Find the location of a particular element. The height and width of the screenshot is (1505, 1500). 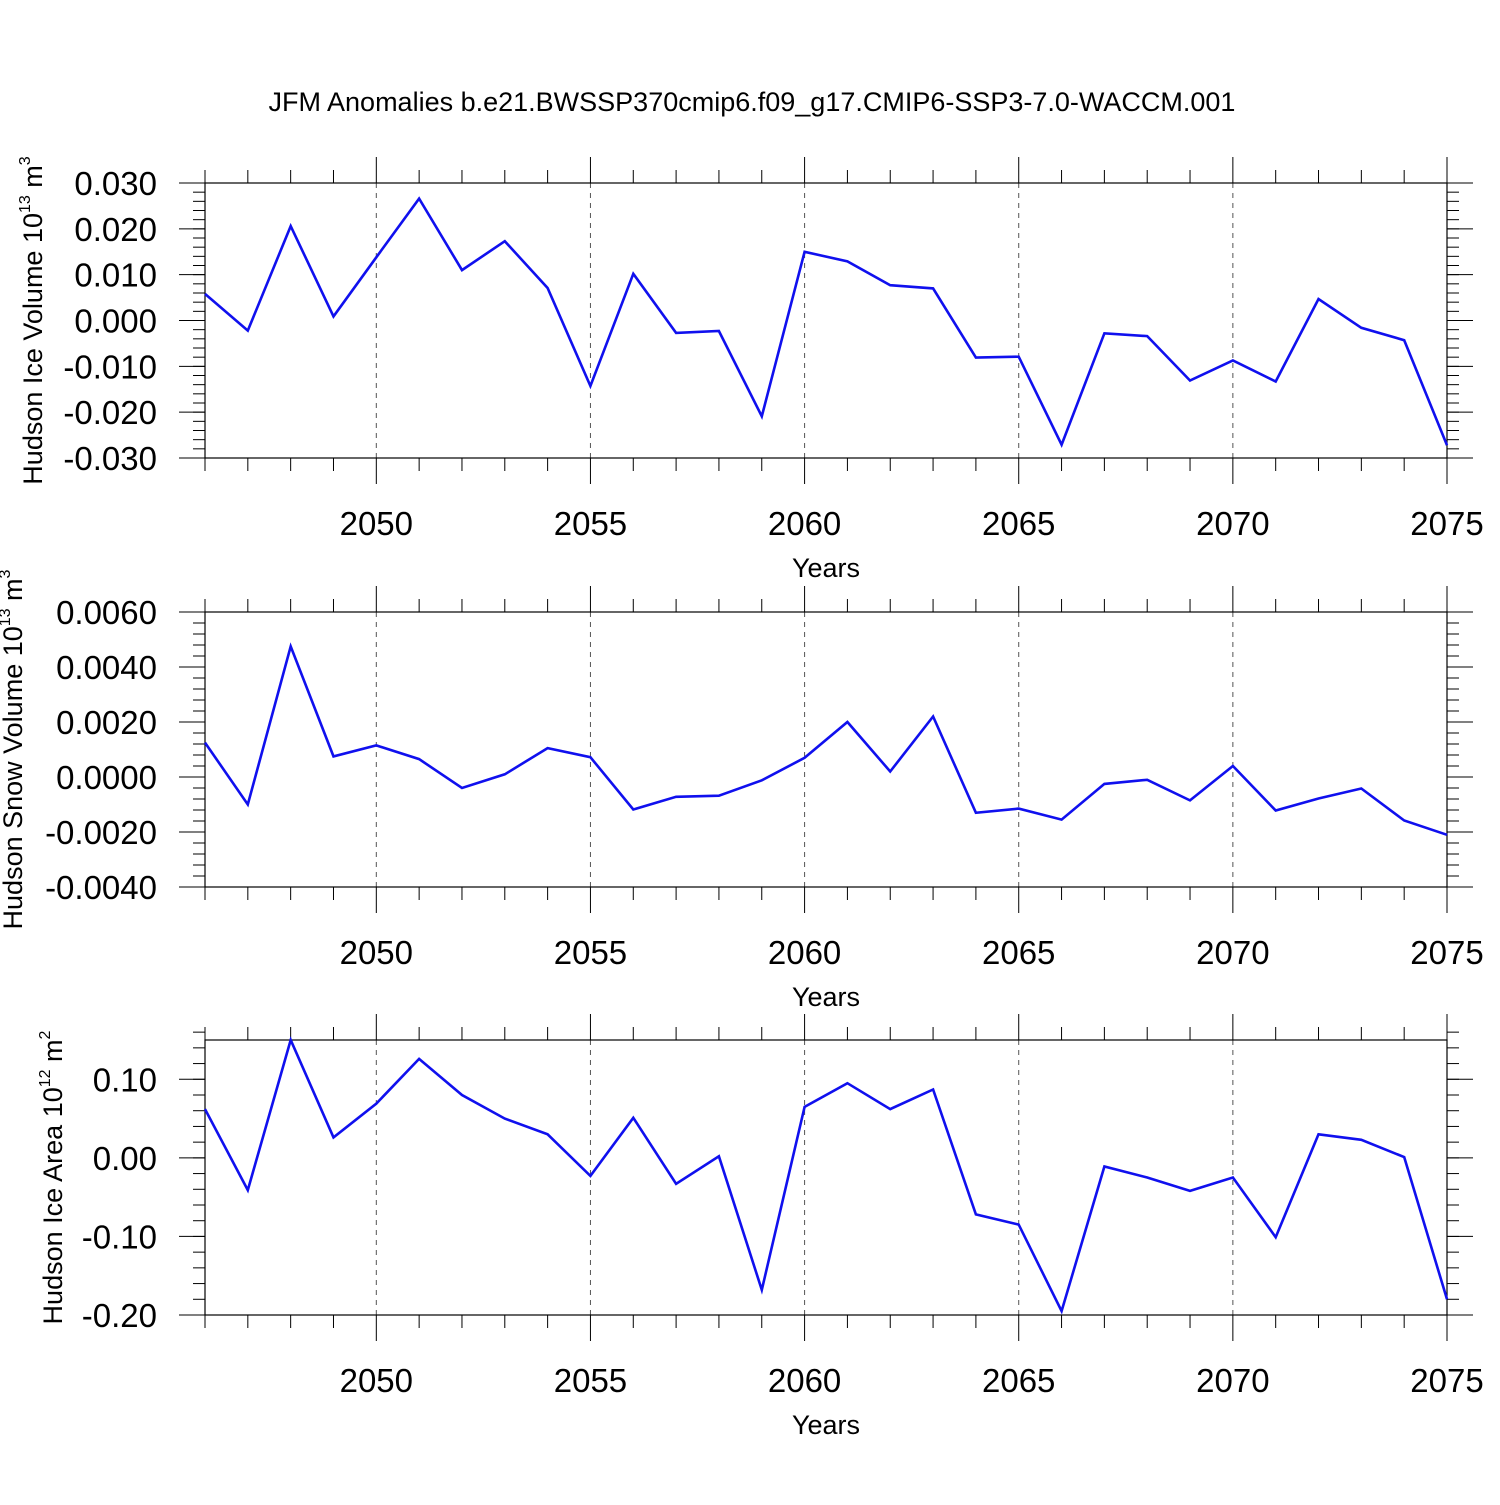

x-tick-label: 2065 is located at coordinates (1018, 952).